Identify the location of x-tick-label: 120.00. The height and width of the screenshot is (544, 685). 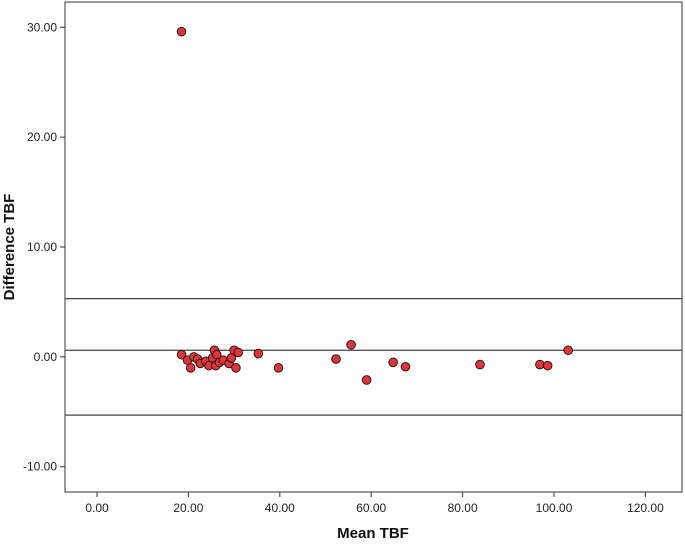
(645, 508).